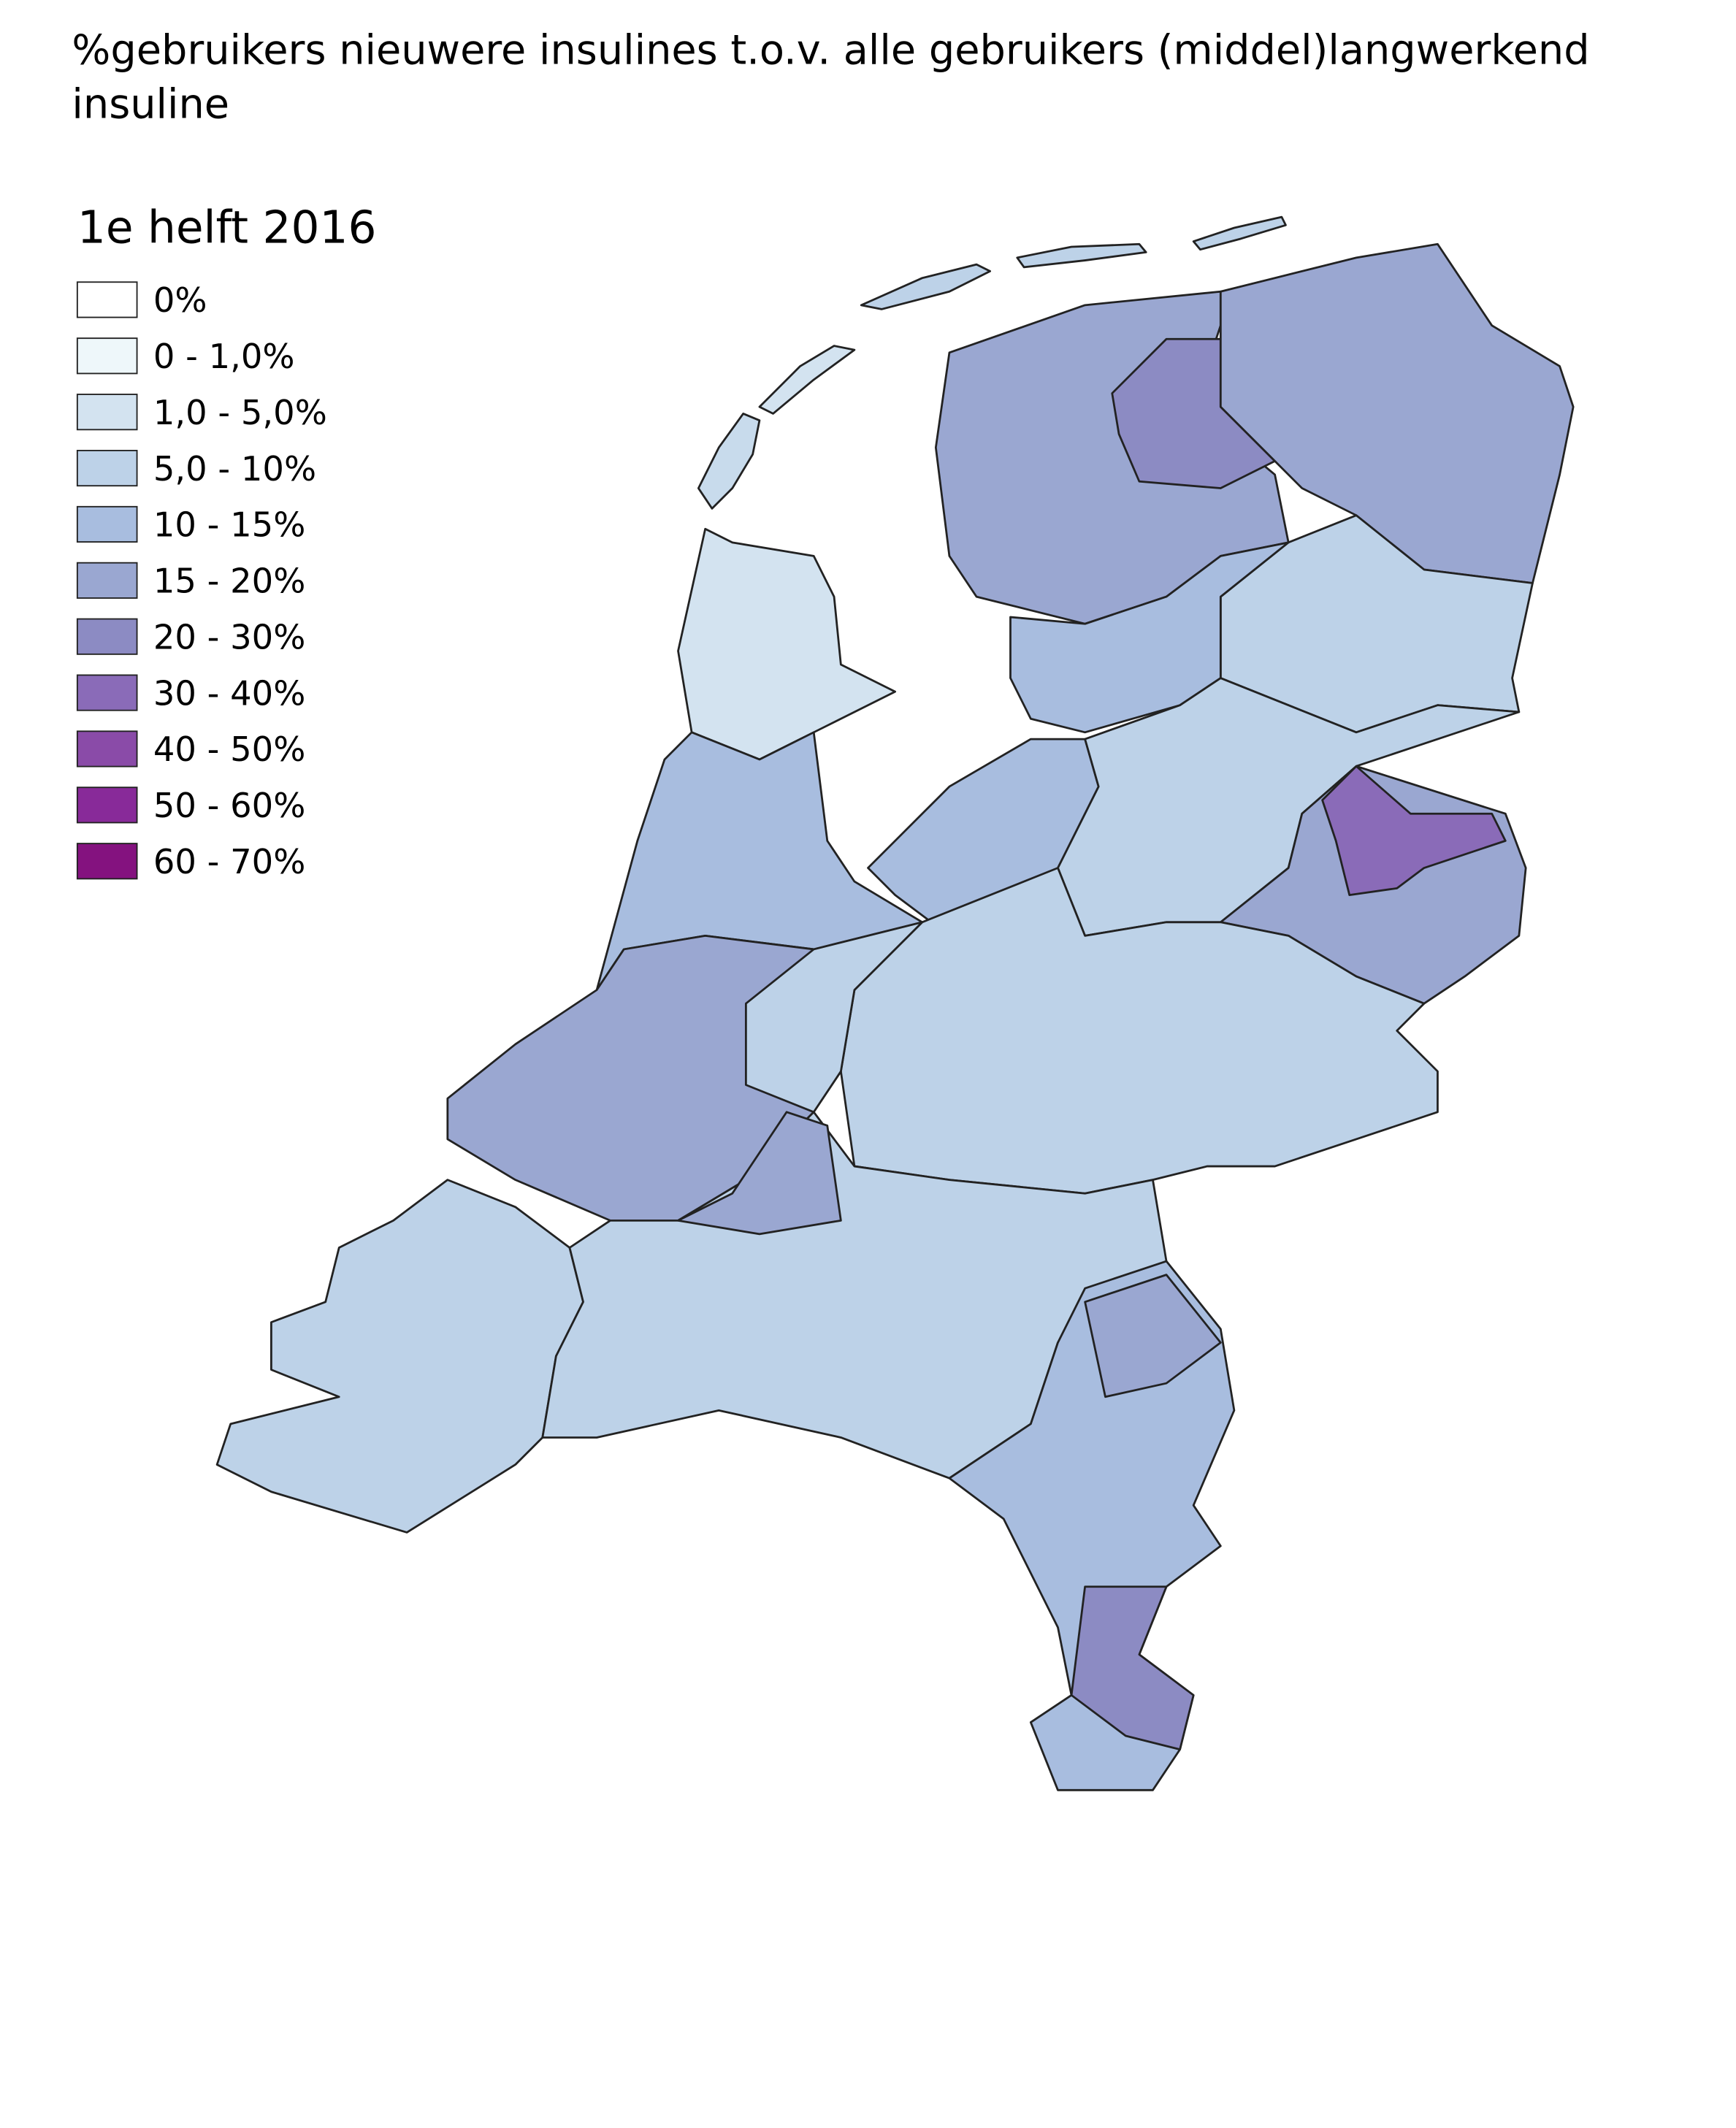 The width and height of the screenshot is (1736, 2128). I want to click on legend-label: 0%, so click(180, 300).